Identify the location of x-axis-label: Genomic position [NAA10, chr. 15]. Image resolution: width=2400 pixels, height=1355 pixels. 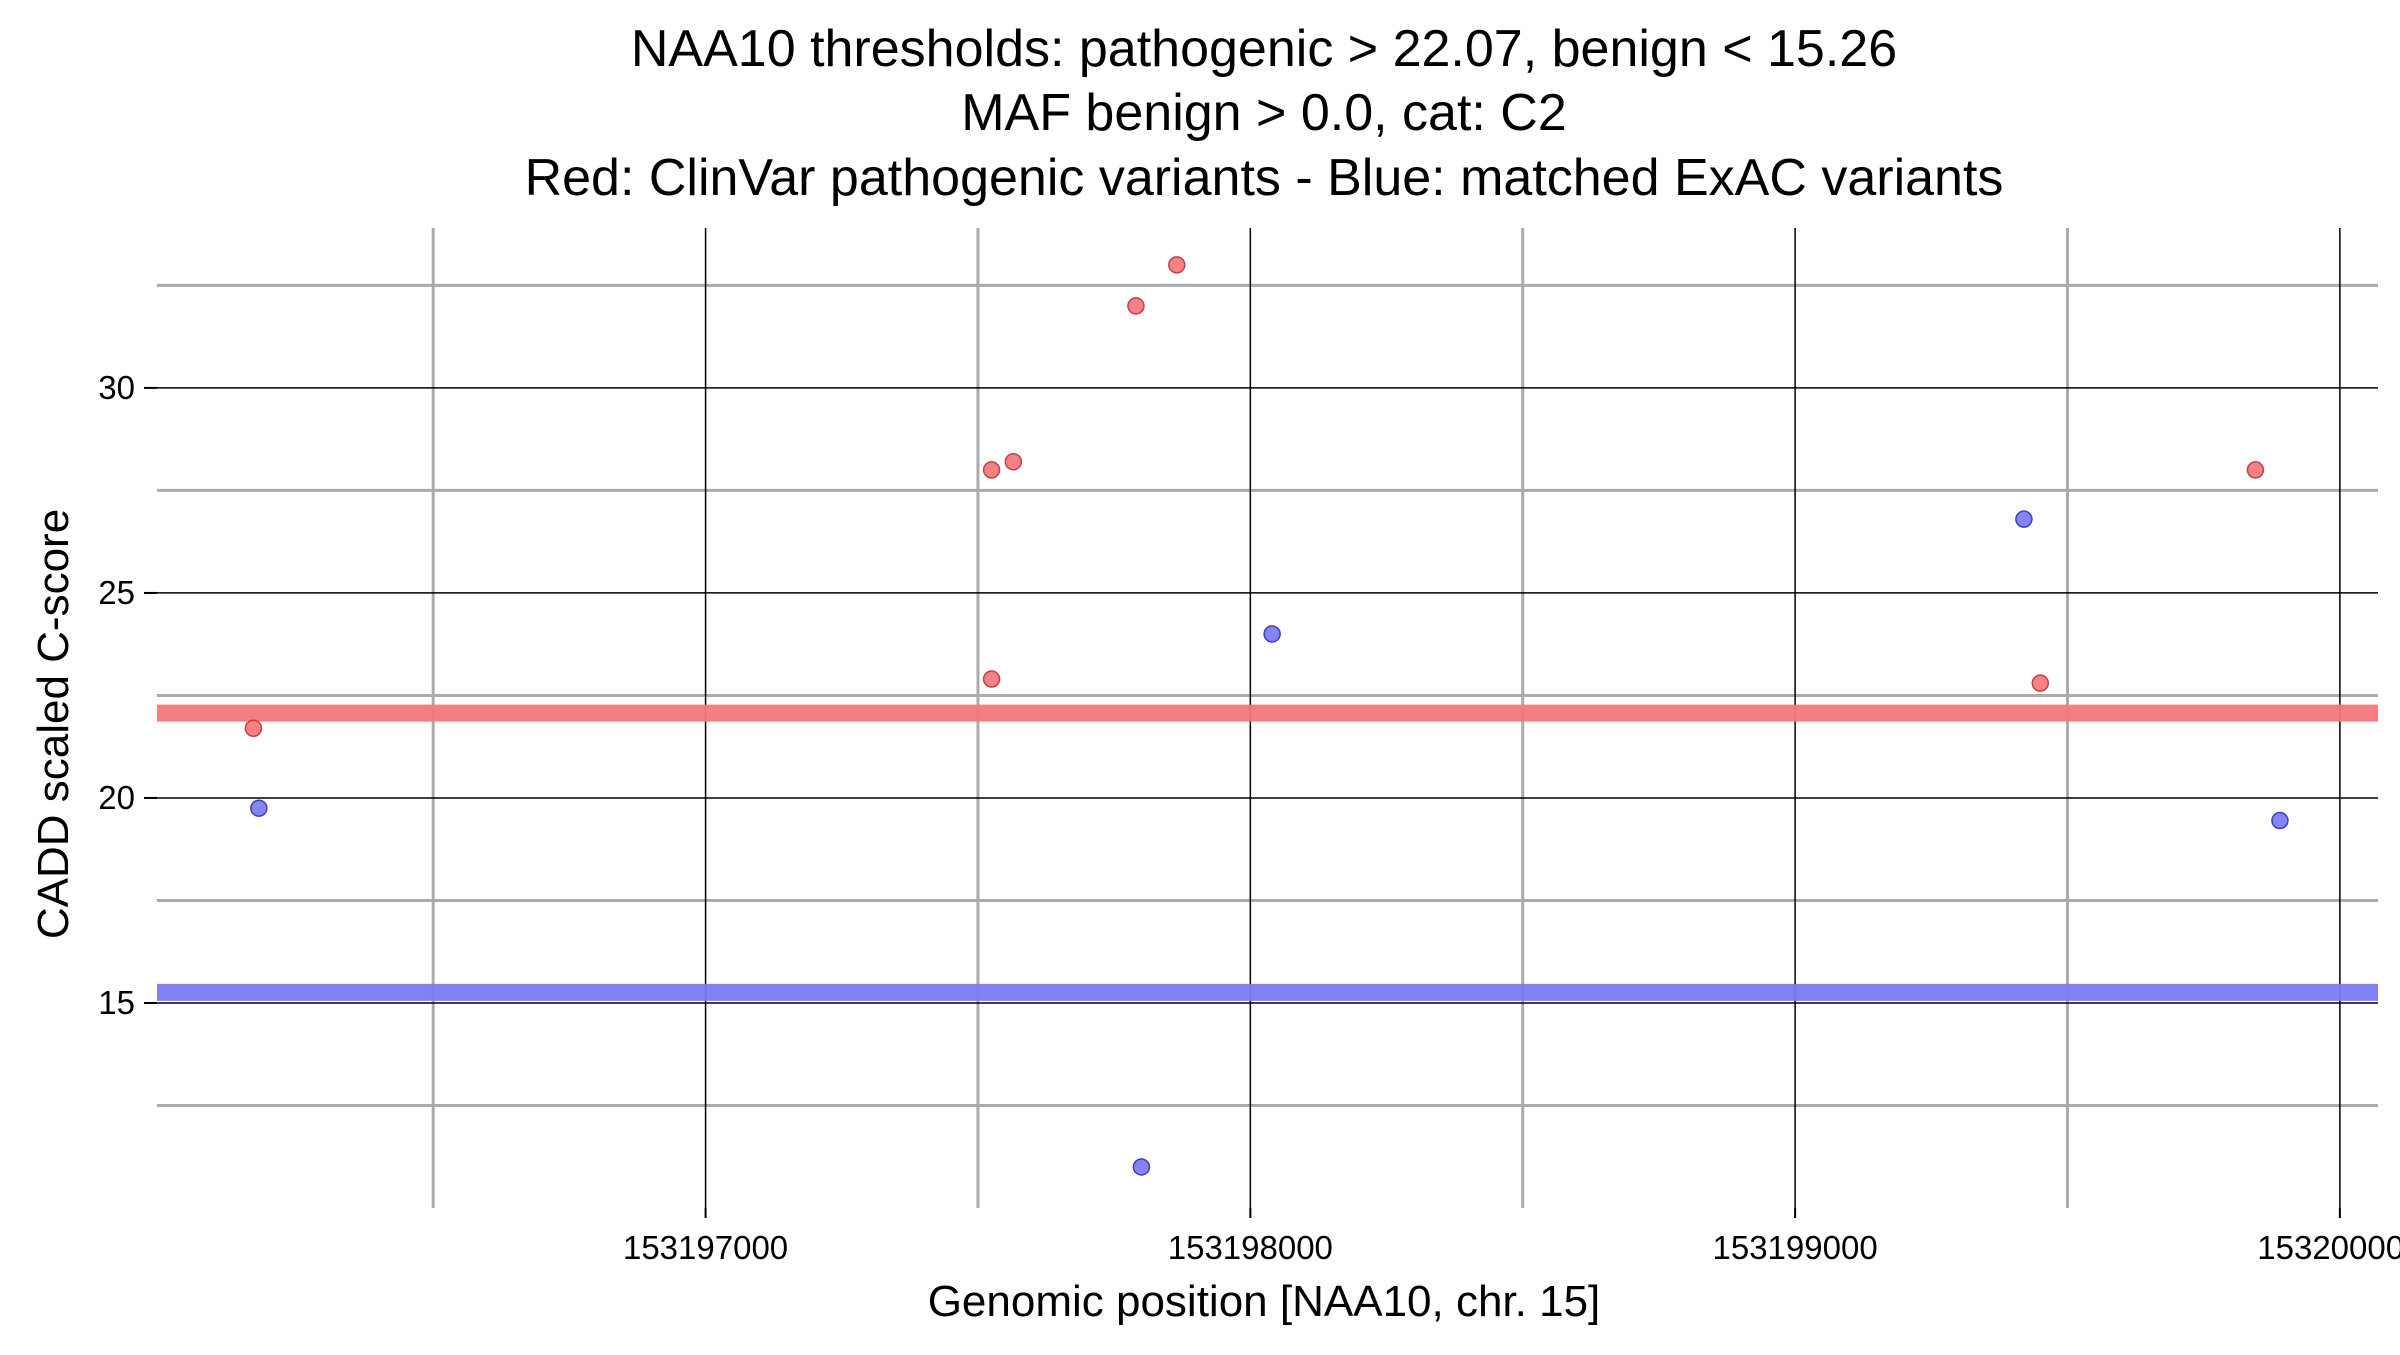
(1264, 1301).